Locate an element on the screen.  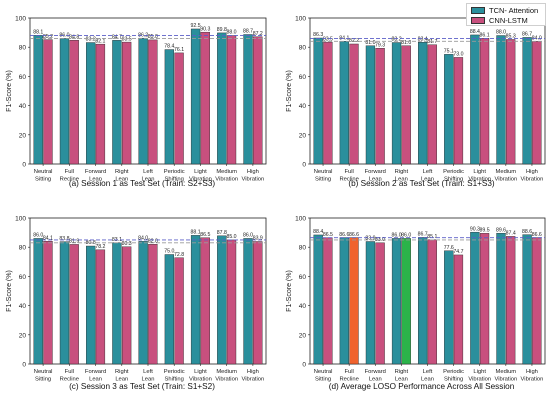
data-label: 78.4 is located at coordinates (169, 47).